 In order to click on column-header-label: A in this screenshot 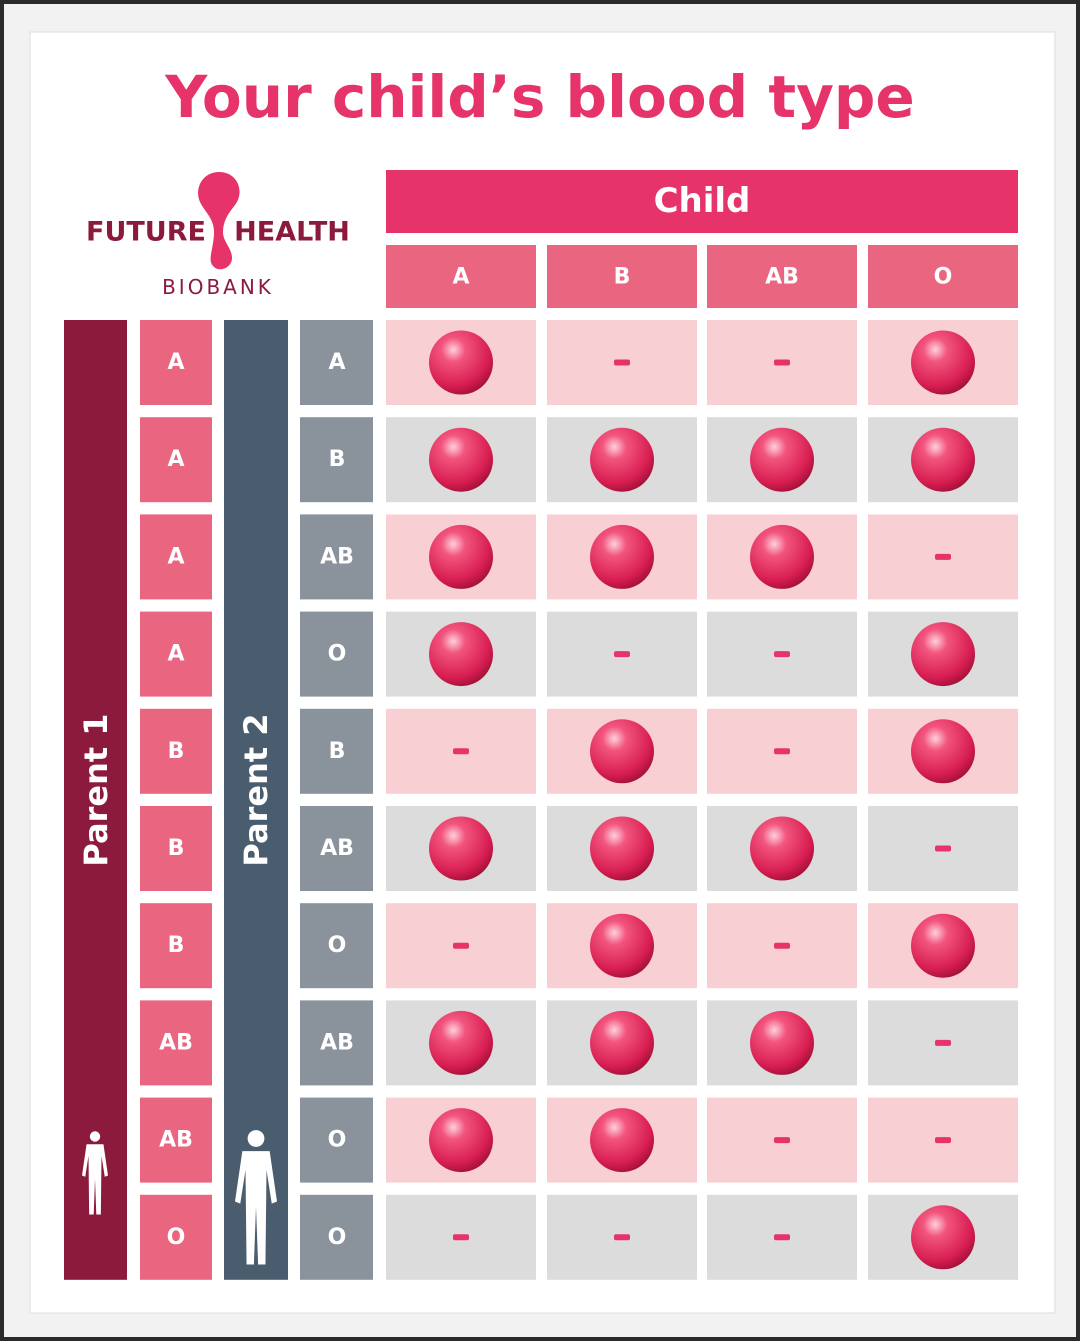, I will do `click(460, 277)`.